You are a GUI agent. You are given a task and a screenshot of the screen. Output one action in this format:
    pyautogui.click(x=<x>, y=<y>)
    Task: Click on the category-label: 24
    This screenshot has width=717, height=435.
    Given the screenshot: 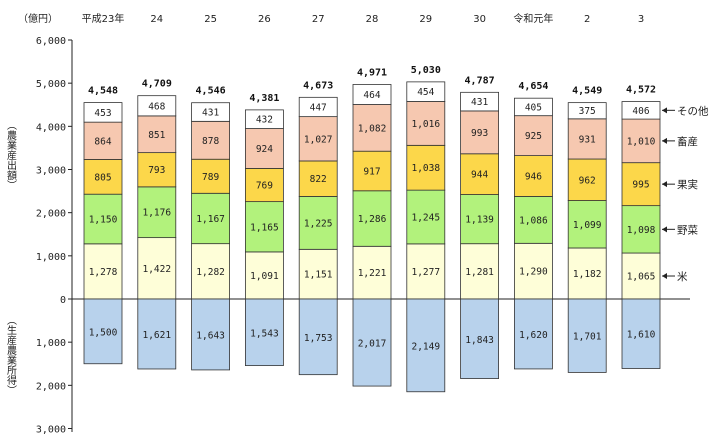 What is the action you would take?
    pyautogui.click(x=156, y=19)
    